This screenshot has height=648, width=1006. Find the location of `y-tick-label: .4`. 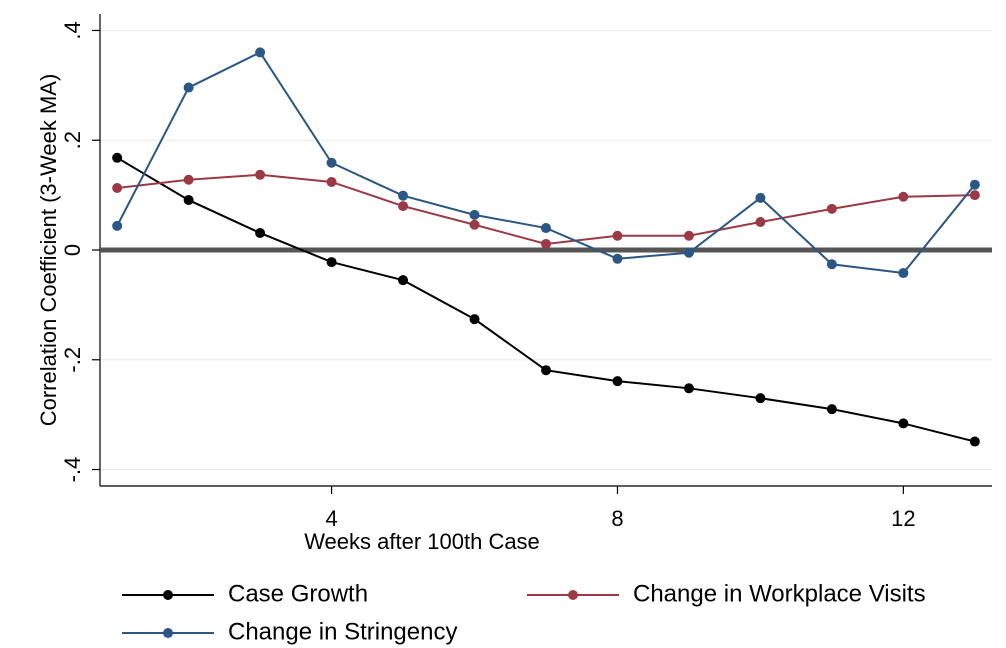

y-tick-label: .4 is located at coordinates (72, 30).